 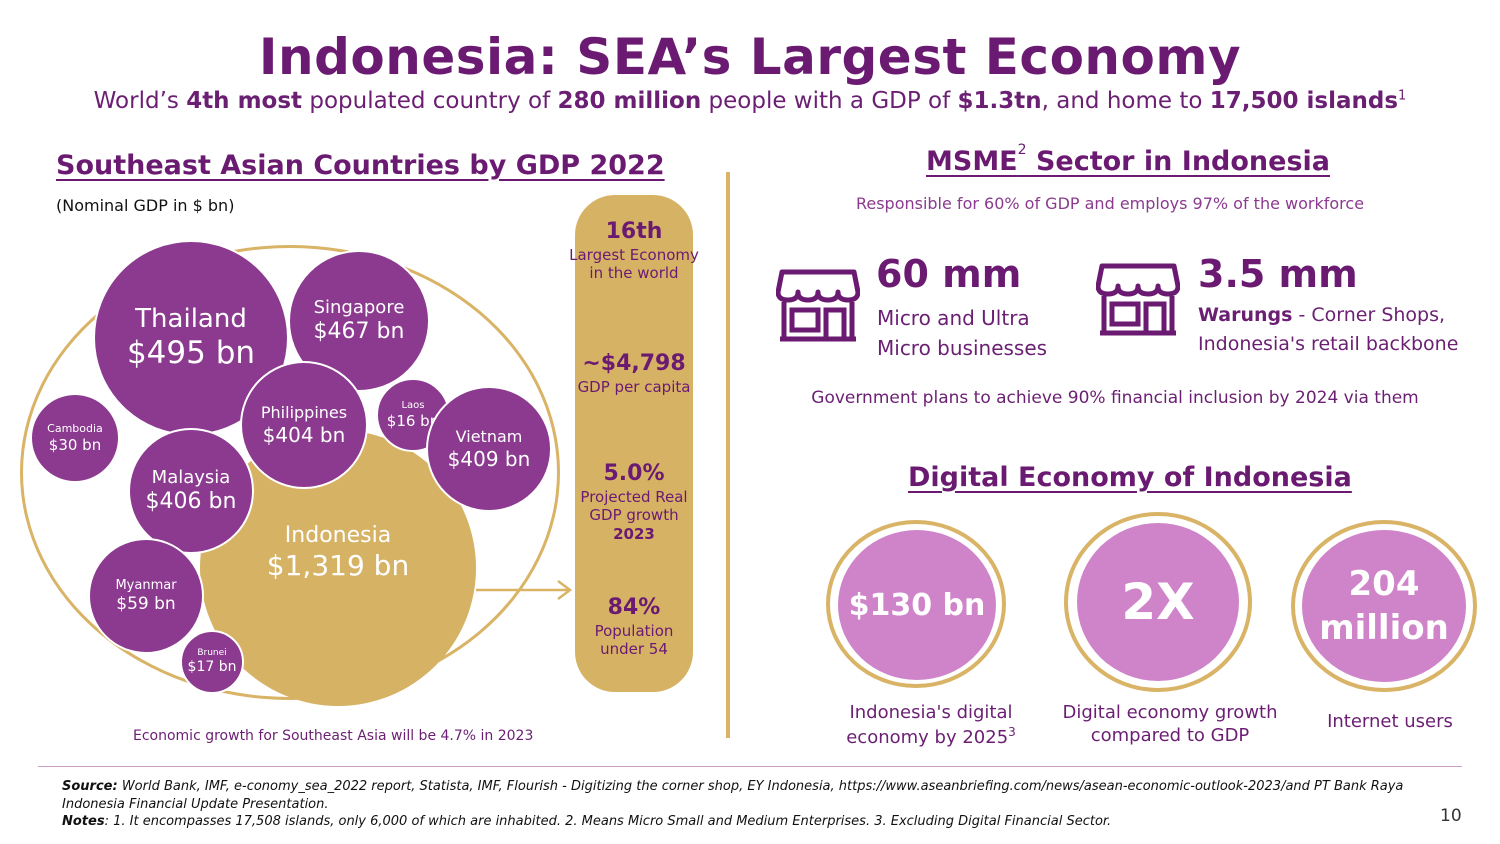 What do you see at coordinates (359, 331) in the screenshot?
I see `country-value: $467 bn` at bounding box center [359, 331].